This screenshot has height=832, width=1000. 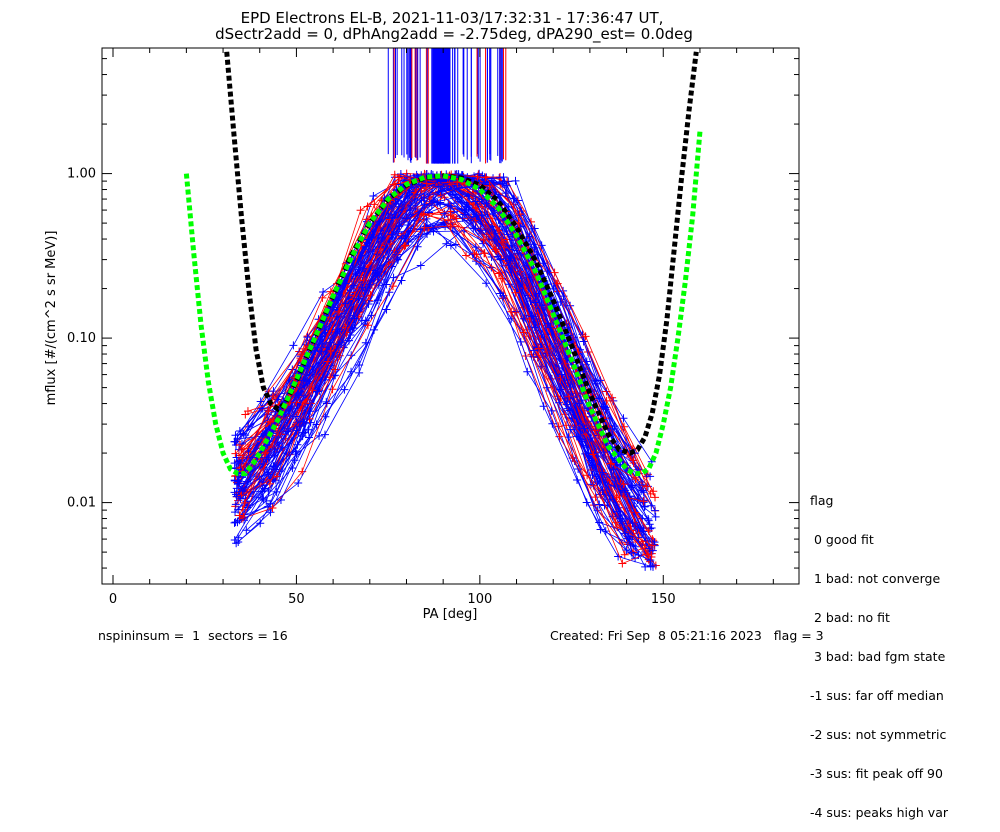 I want to click on x-axis-label: PA [deg], so click(x=450, y=614).